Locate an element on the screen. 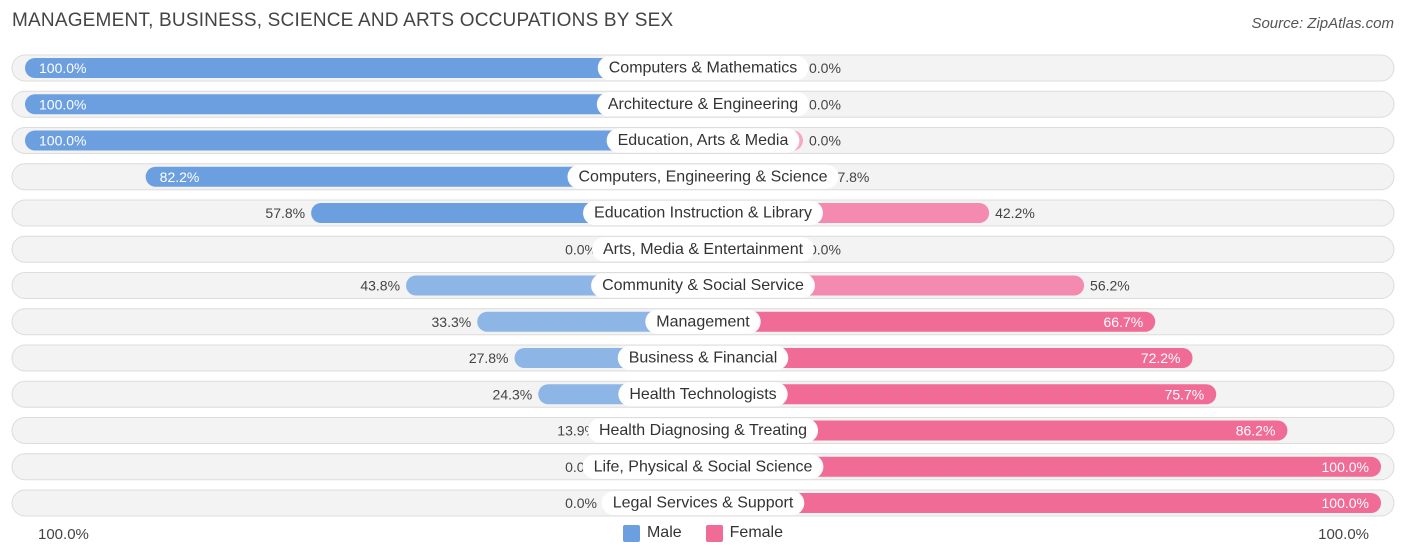  label-female: 17.8% is located at coordinates (850, 177).